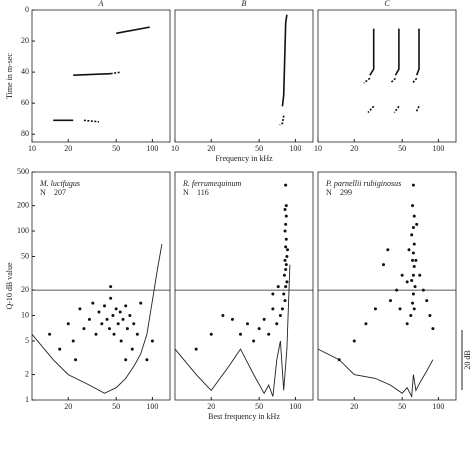 The height and width of the screenshot is (449, 474). Describe the element at coordinates (59, 183) in the screenshot. I see `species-label: M. lucifugus` at that location.